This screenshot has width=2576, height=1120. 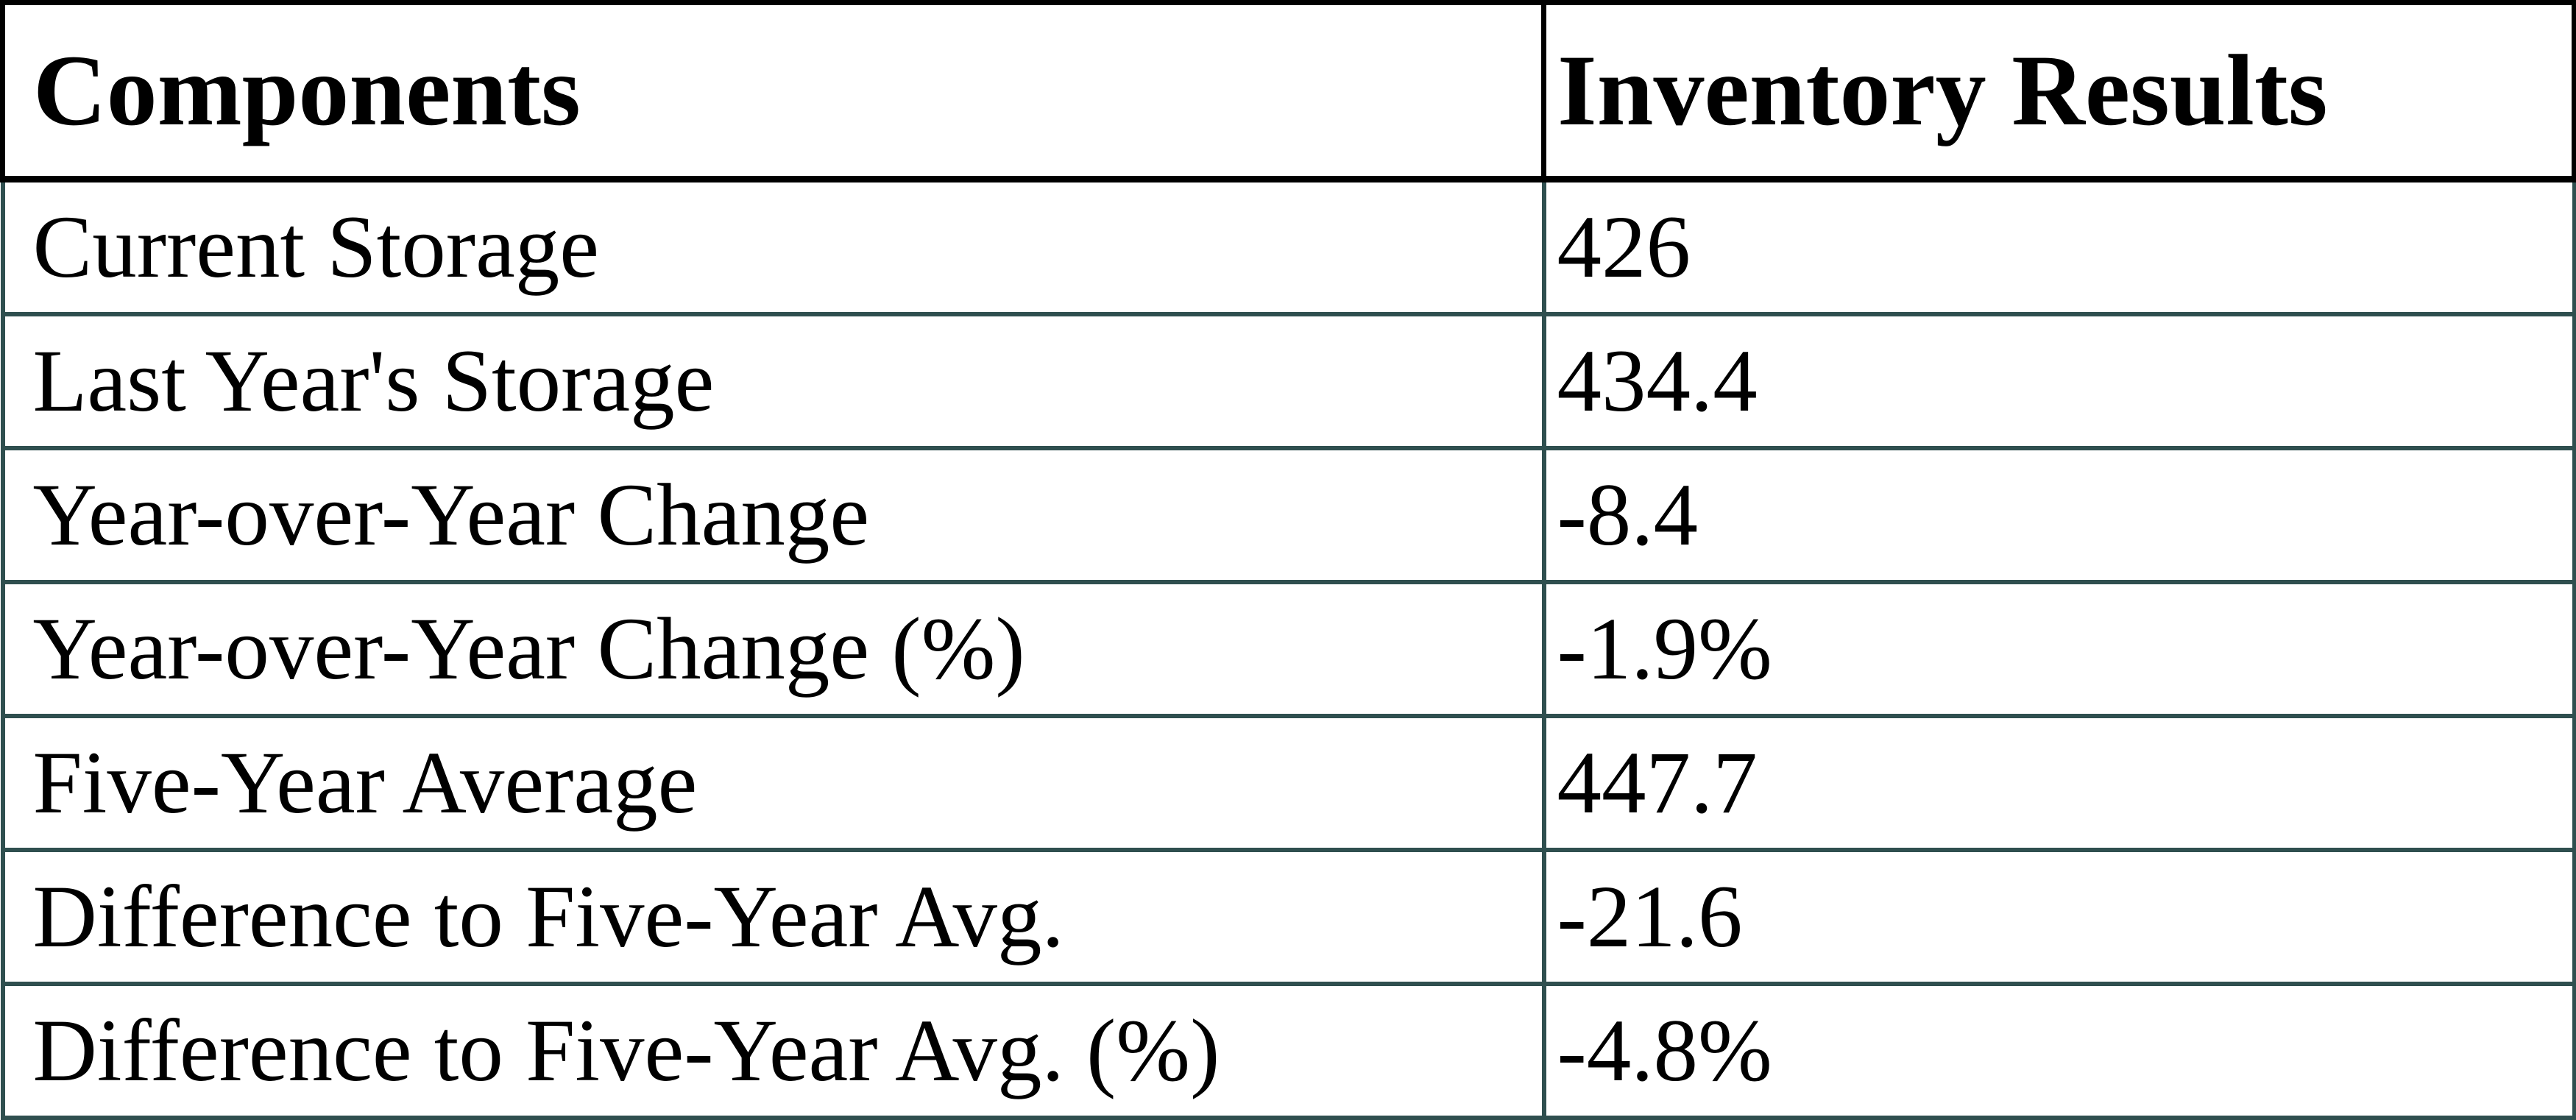 I want to click on table-row: Year-over-Year Change -8.4, so click(x=1288, y=515).